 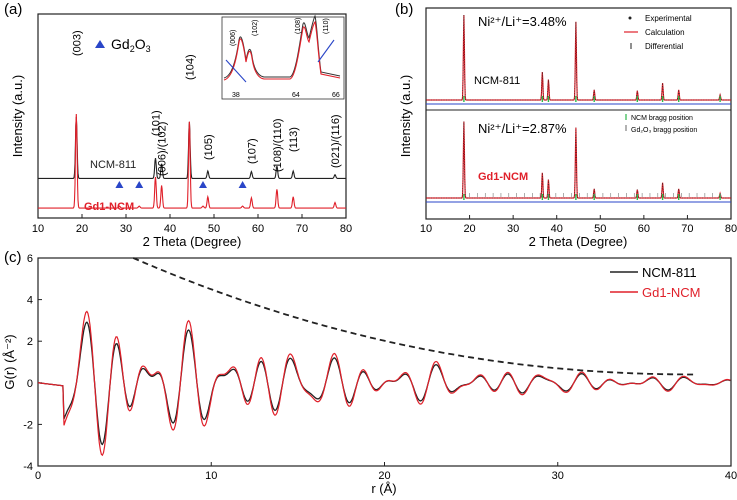 I want to click on panel-a-curve-ncm811, so click(x=192, y=147).